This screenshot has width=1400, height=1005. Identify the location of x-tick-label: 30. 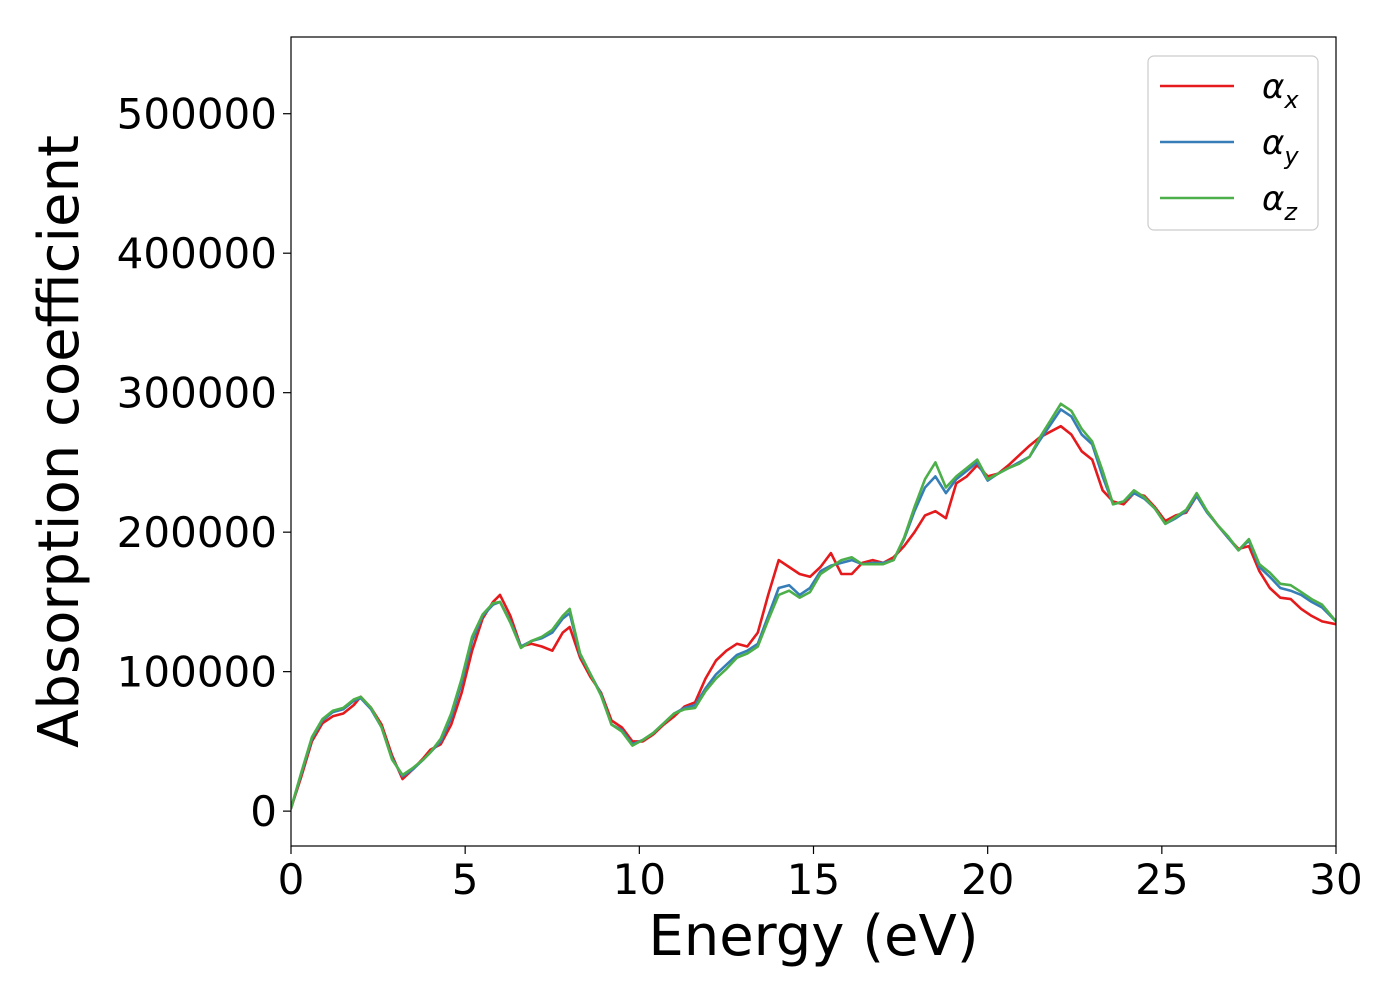
(1335, 879).